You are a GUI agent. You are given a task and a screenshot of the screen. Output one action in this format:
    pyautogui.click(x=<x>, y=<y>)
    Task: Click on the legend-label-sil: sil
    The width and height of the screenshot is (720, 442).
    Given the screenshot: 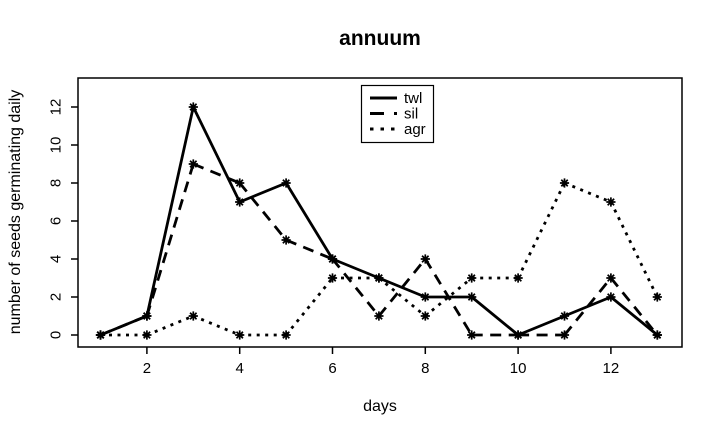 What is the action you would take?
    pyautogui.click(x=411, y=114)
    